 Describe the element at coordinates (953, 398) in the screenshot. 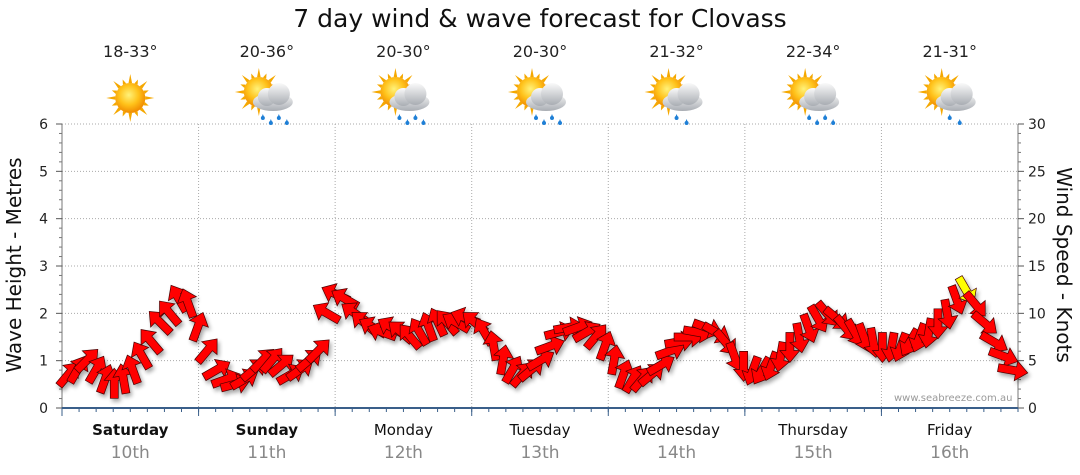

I see `watermark: www.seabreeze.com.au` at that location.